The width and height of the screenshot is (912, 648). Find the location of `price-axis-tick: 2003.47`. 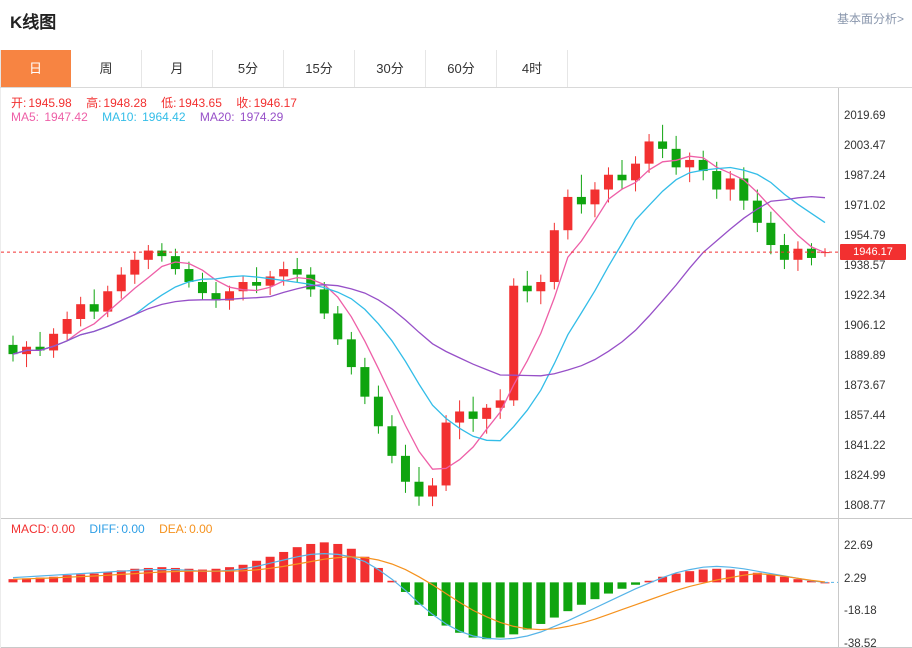

price-axis-tick: 2003.47 is located at coordinates (865, 146).